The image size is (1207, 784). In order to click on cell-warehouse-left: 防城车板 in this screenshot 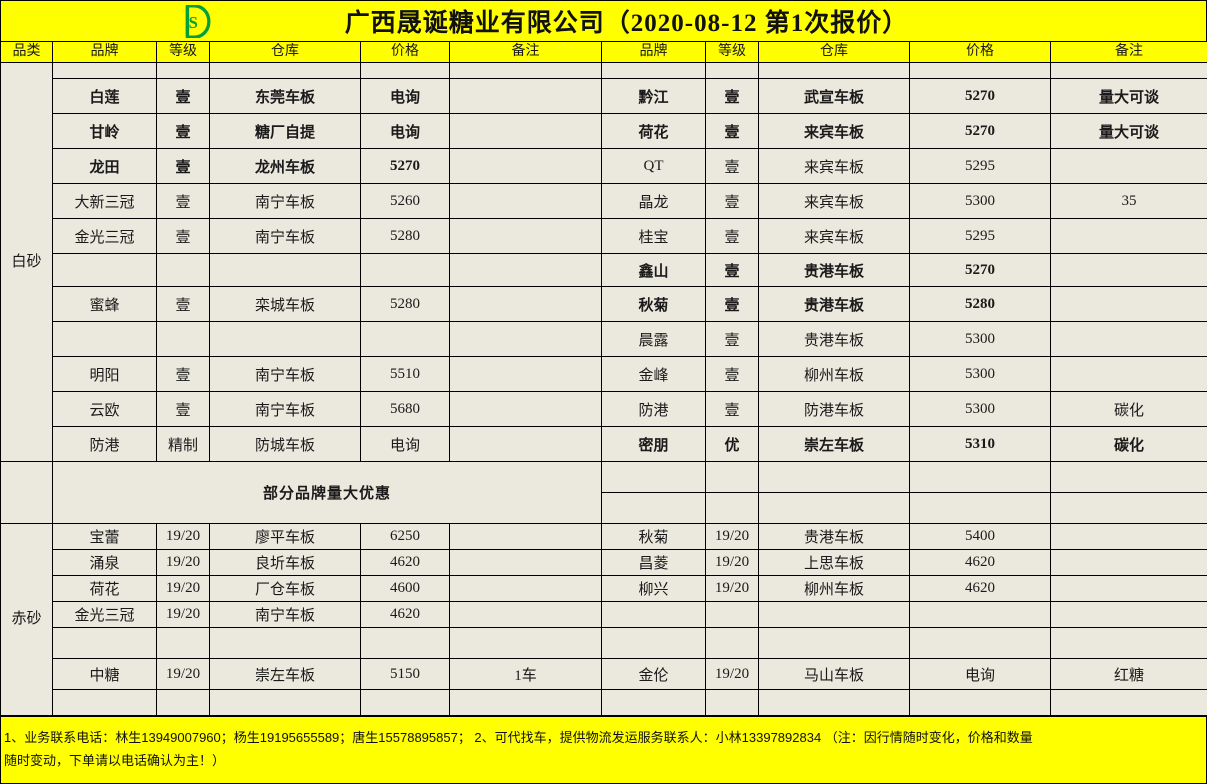, I will do `click(285, 444)`.